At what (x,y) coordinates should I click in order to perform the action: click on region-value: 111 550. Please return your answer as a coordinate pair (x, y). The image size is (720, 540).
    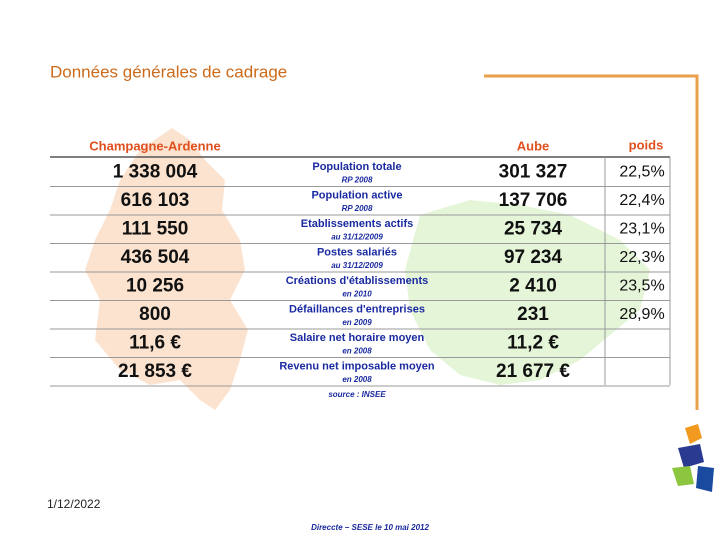
    Looking at the image, I should click on (155, 228).